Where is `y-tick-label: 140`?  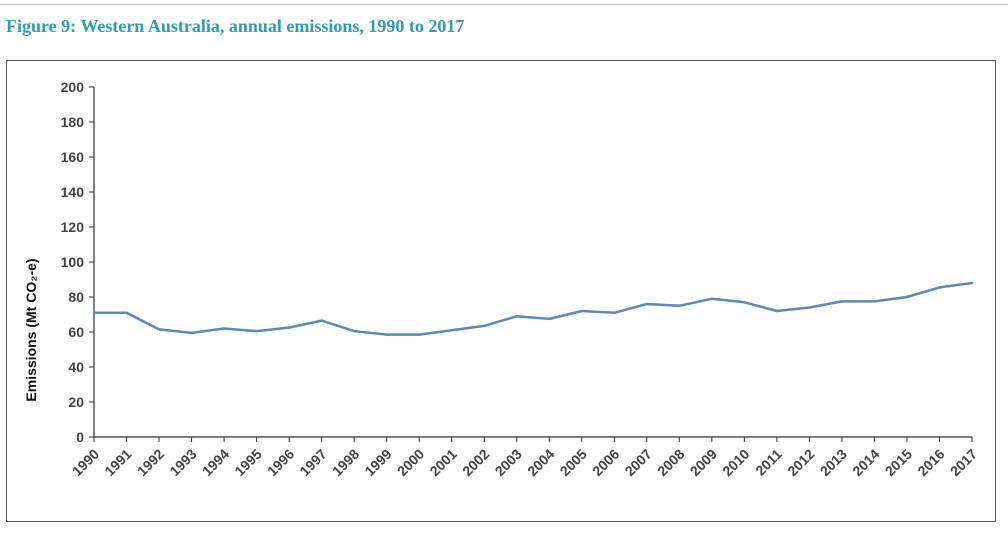
y-tick-label: 140 is located at coordinates (73, 192).